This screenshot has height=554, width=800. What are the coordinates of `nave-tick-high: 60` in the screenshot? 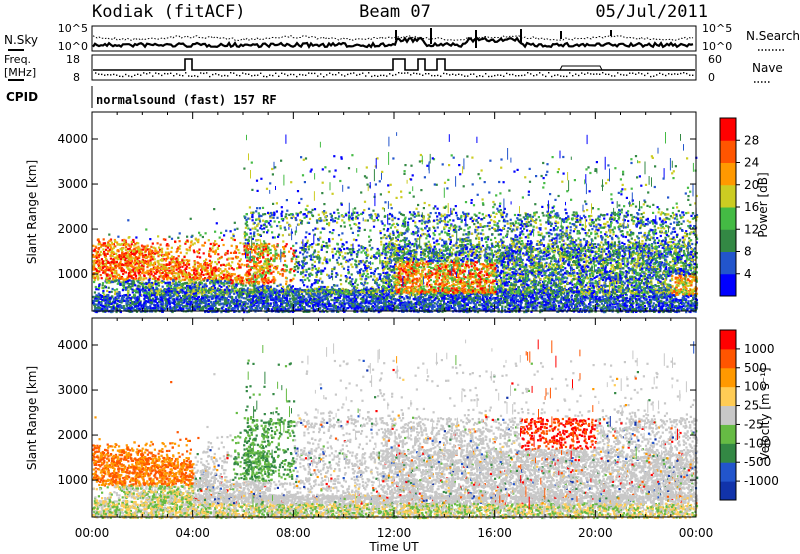 It's located at (715, 59).